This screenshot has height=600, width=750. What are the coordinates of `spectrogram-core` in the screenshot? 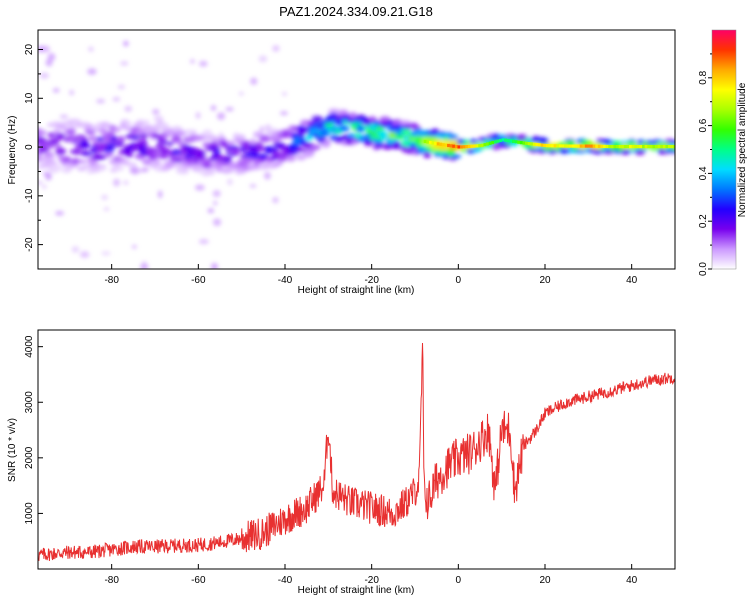 It's located at (549, 143).